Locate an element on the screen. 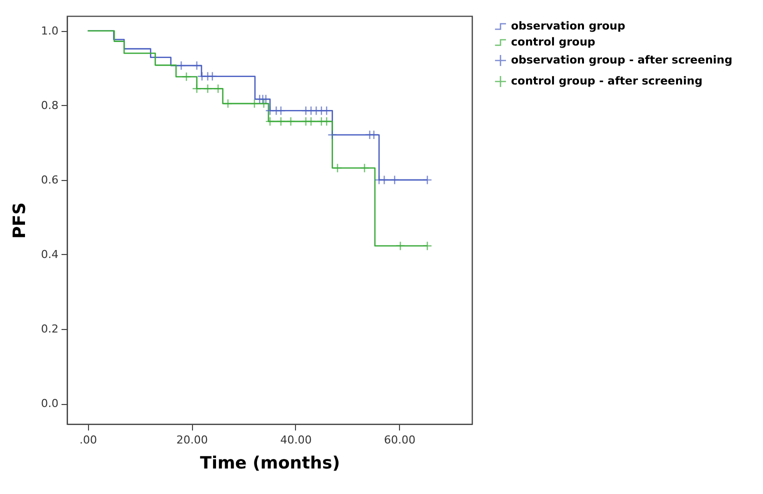  x-tick-label: 40.00 is located at coordinates (296, 440).